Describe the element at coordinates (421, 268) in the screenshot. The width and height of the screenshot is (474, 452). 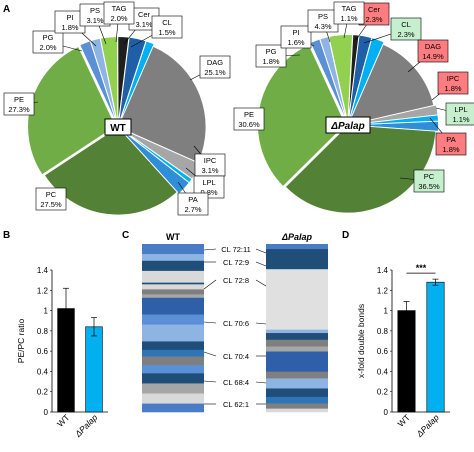
I see `significance-marker: ***` at that location.